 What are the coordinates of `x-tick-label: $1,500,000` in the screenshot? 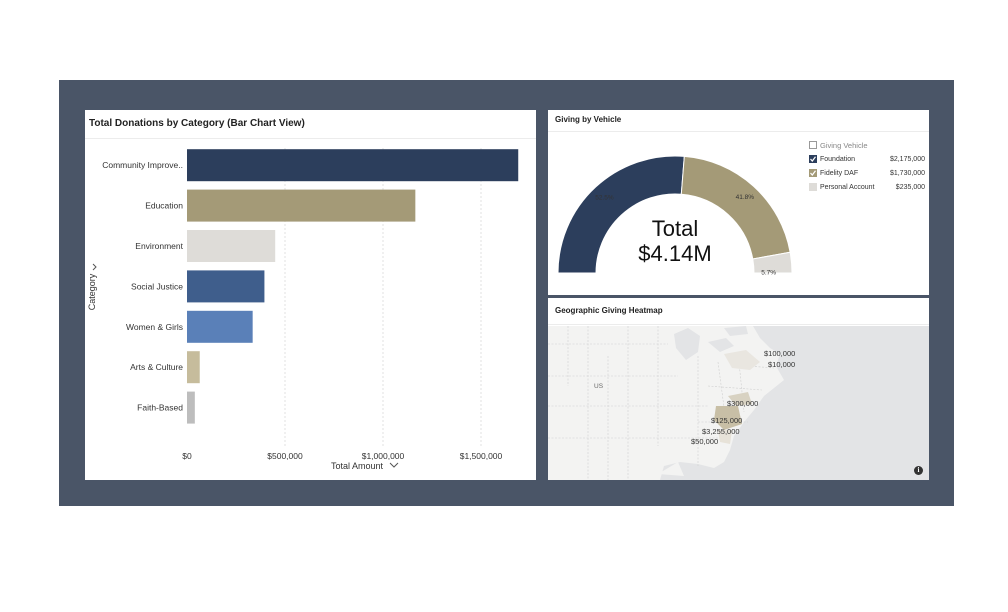 It's located at (481, 456).